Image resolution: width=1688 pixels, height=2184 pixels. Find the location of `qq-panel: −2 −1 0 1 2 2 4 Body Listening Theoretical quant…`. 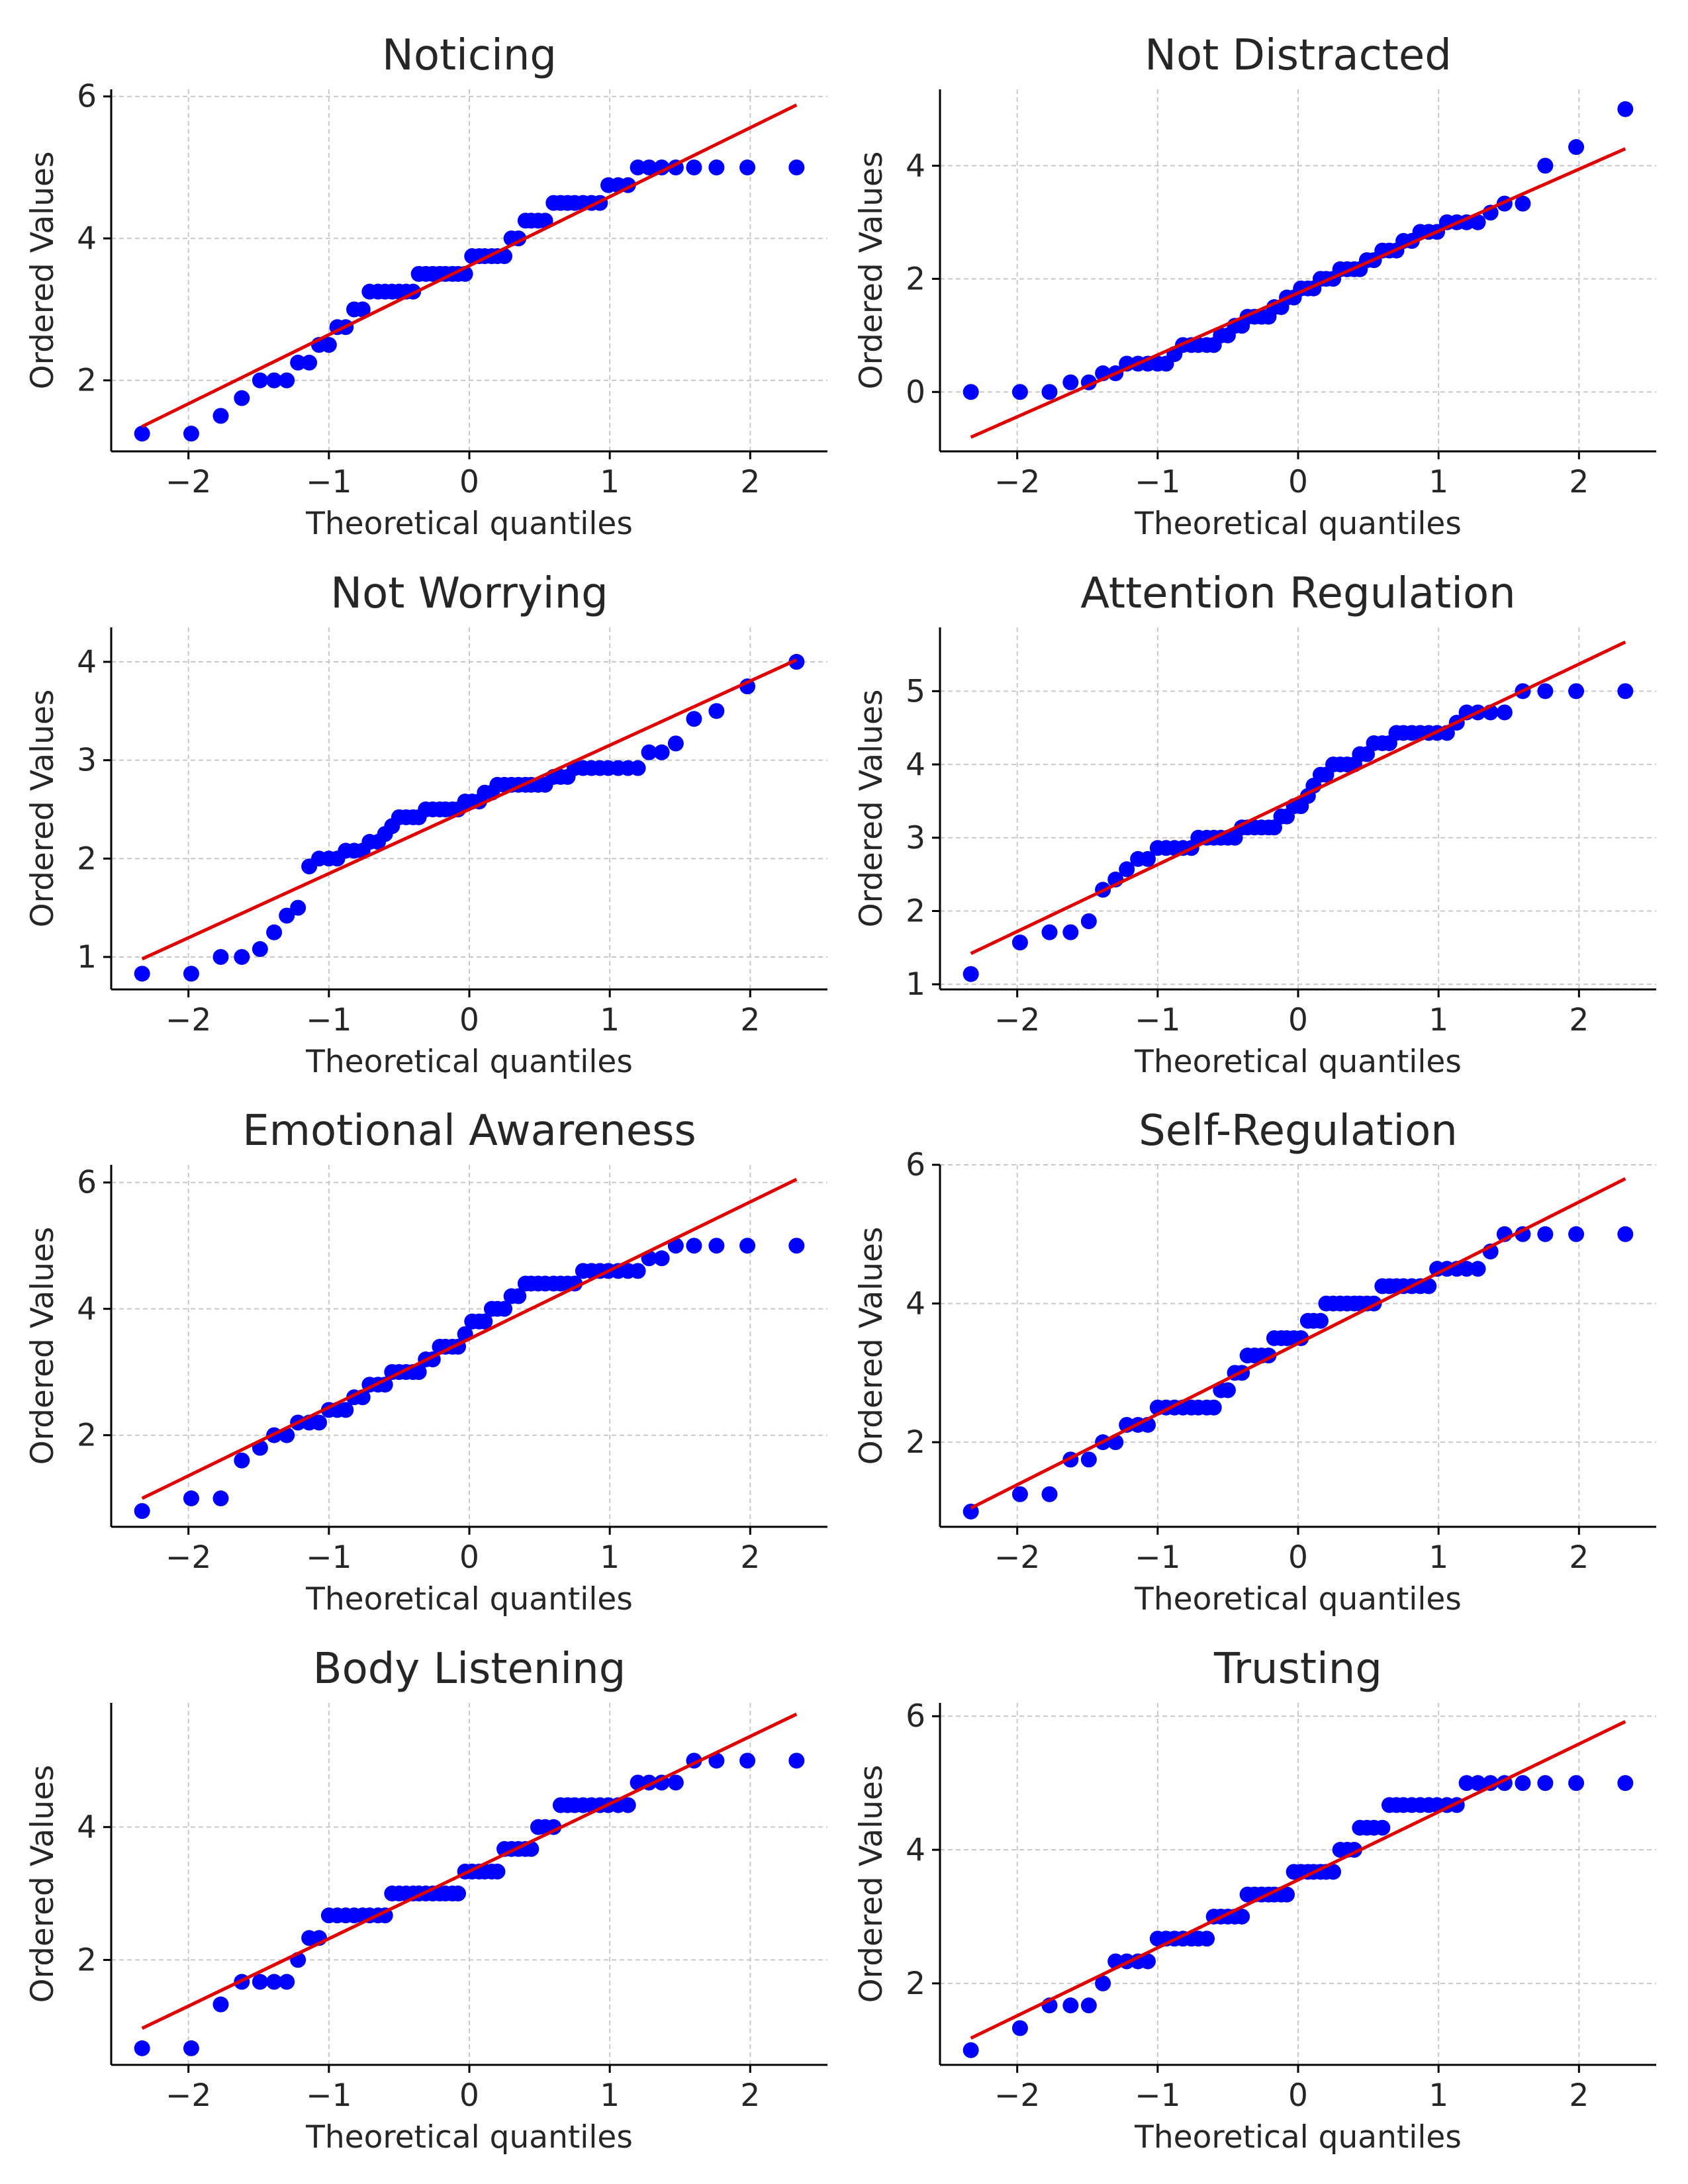

qq-panel: −2 −1 0 1 2 2 4 Body Listening Theoretical quant… is located at coordinates (425, 1900).